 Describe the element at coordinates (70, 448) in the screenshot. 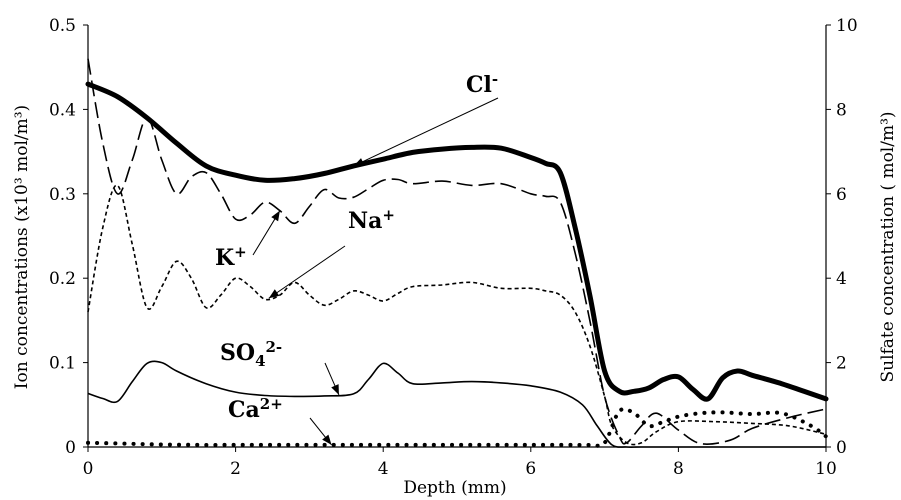

I see `y-left-tick-label: 0` at that location.